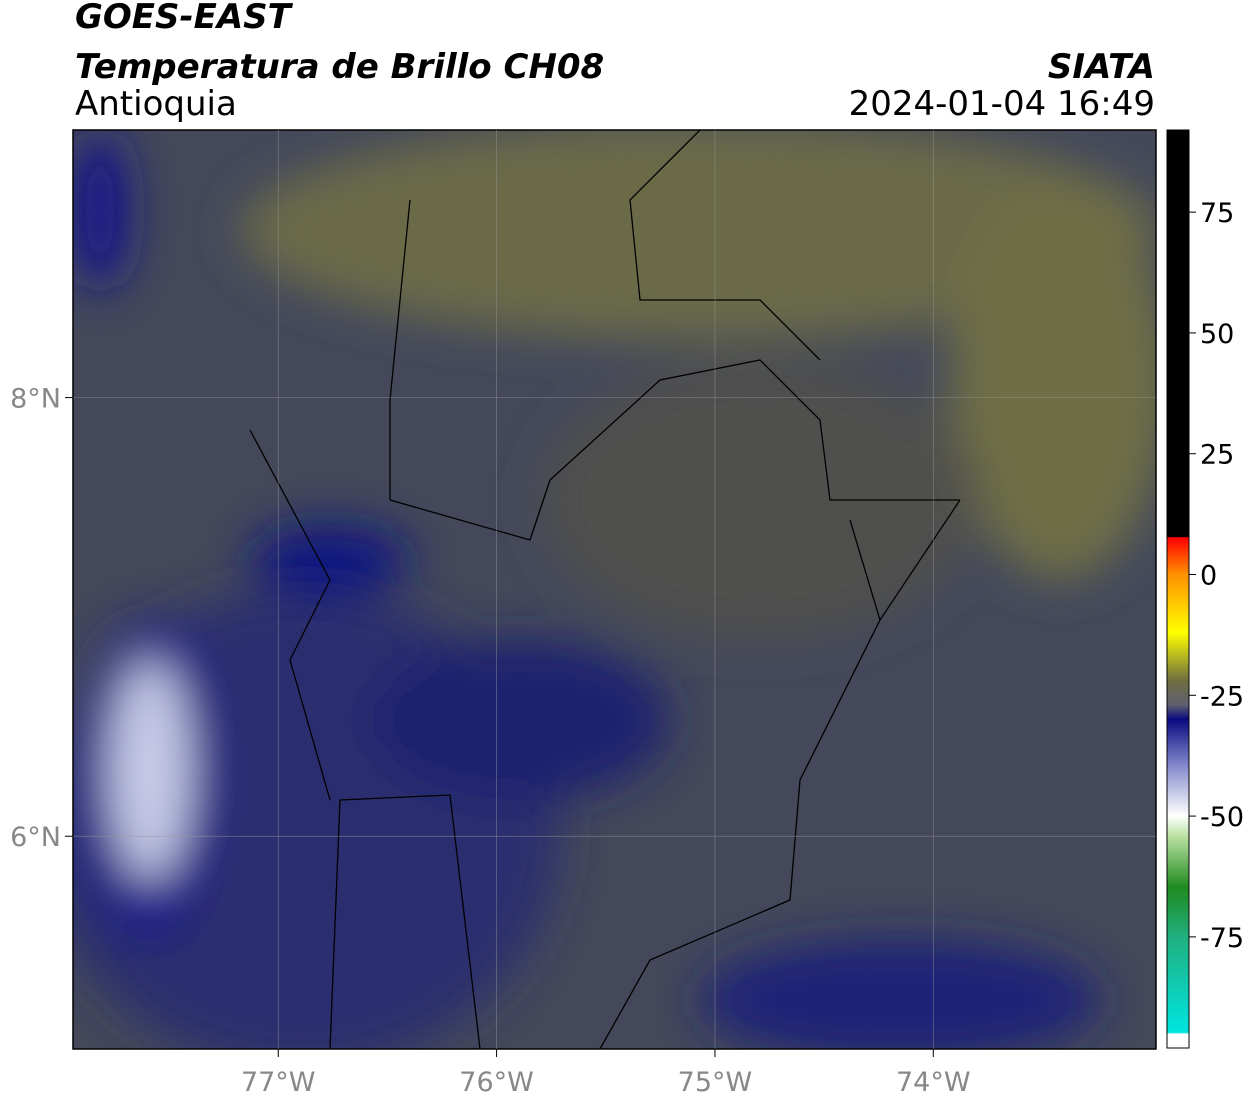 The height and width of the screenshot is (1099, 1252). Describe the element at coordinates (715, 1082) in the screenshot. I see `x-tick-label: 75°W` at that location.